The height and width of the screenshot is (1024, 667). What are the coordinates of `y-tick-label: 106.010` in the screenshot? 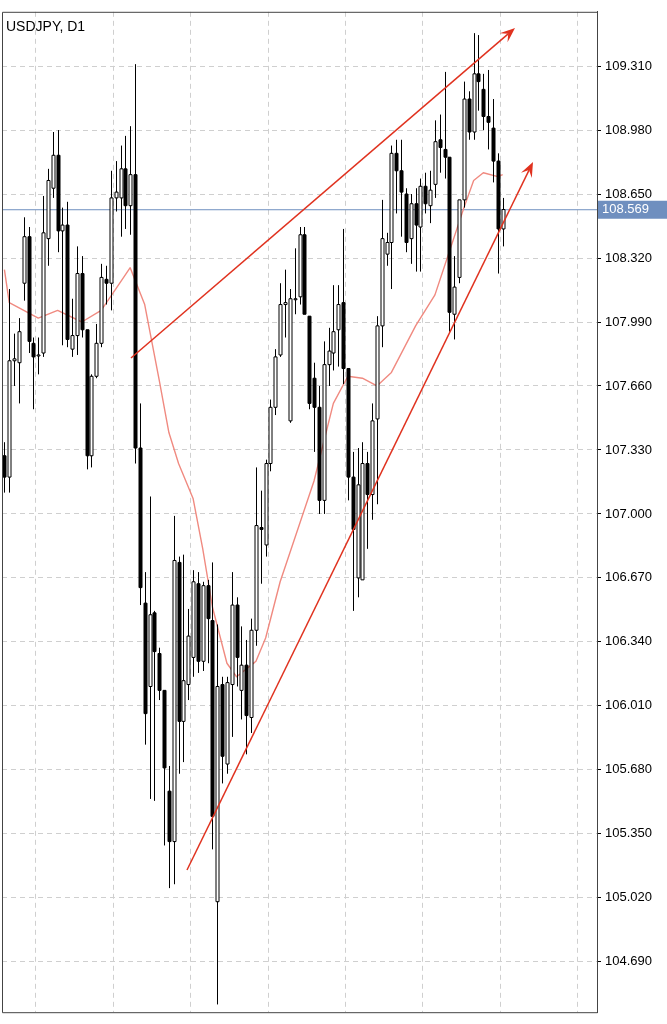 It's located at (628, 705).